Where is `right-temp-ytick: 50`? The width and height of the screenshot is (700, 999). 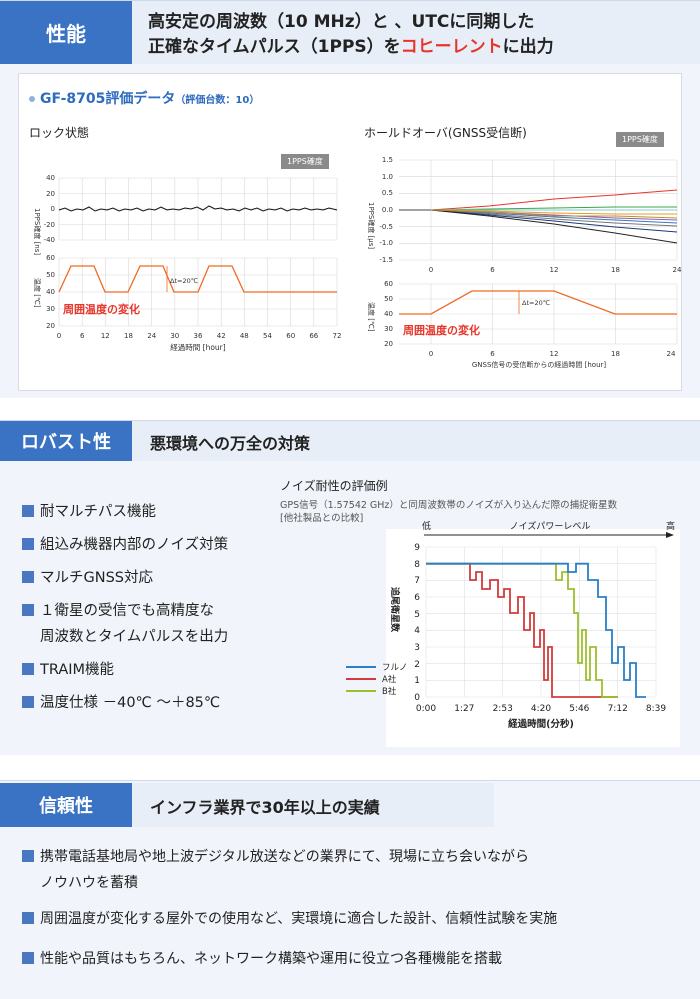 right-temp-ytick: 50 is located at coordinates (388, 299).